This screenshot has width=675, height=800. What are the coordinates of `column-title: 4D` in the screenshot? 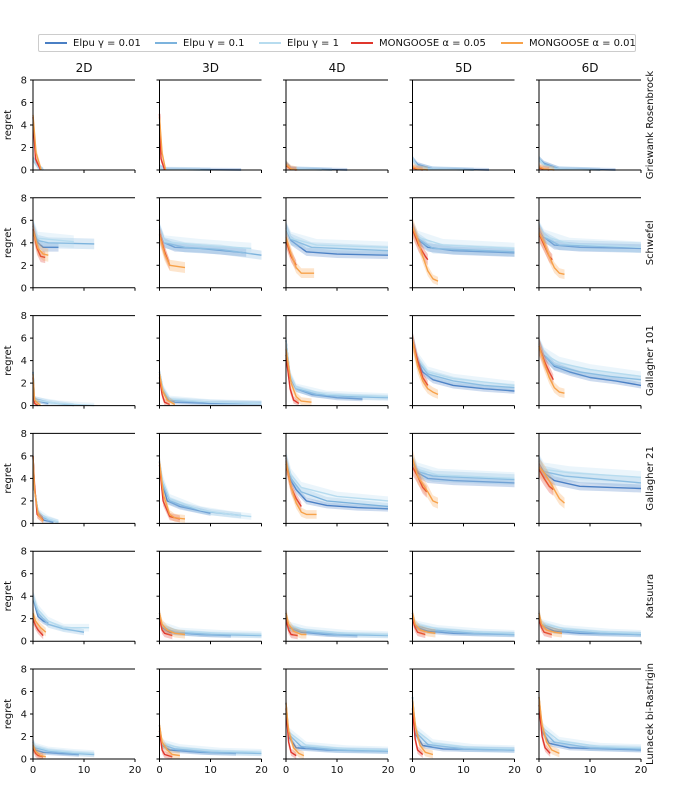 It's located at (337, 68).